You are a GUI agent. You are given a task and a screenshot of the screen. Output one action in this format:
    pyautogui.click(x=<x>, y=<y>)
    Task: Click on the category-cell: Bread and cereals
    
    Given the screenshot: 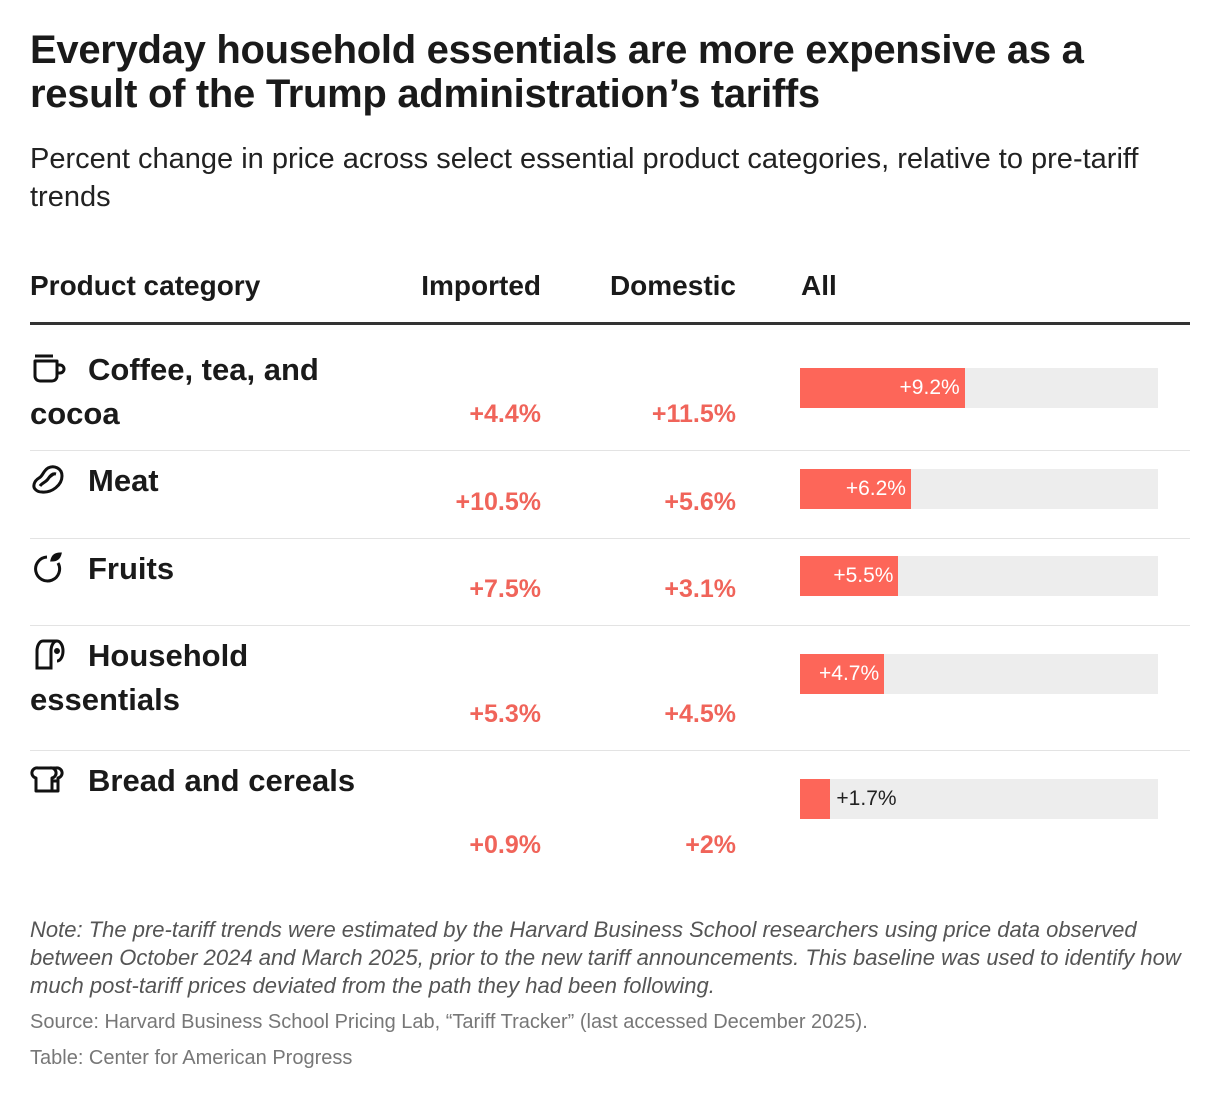 What is the action you would take?
    pyautogui.click(x=195, y=781)
    